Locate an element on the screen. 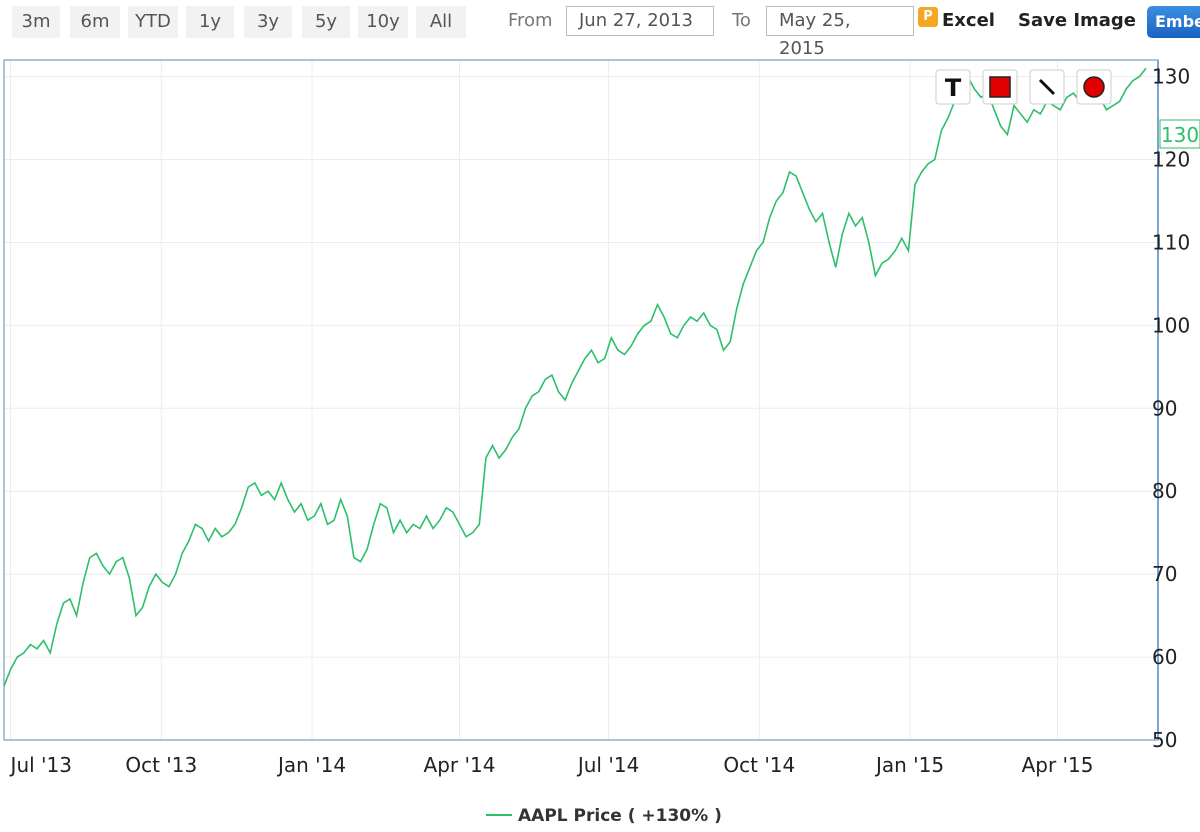 Image resolution: width=1200 pixels, height=832 pixels. x-tick-label: Jan '14 is located at coordinates (311, 765).